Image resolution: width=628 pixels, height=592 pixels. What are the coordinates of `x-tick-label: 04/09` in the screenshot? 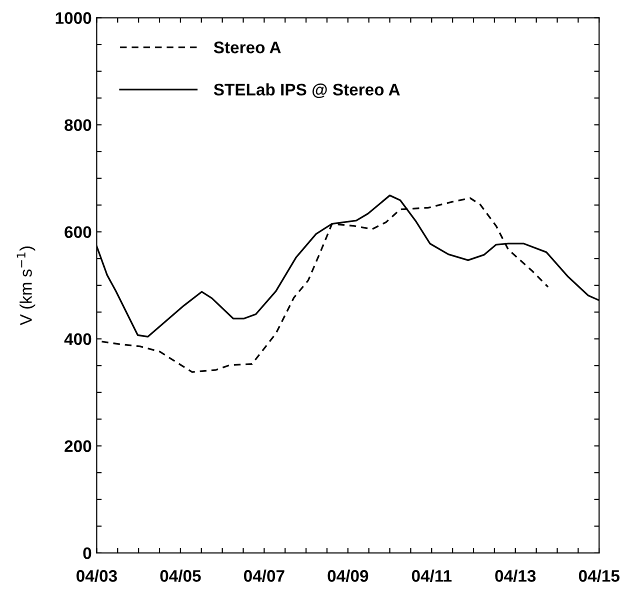 It's located at (348, 576).